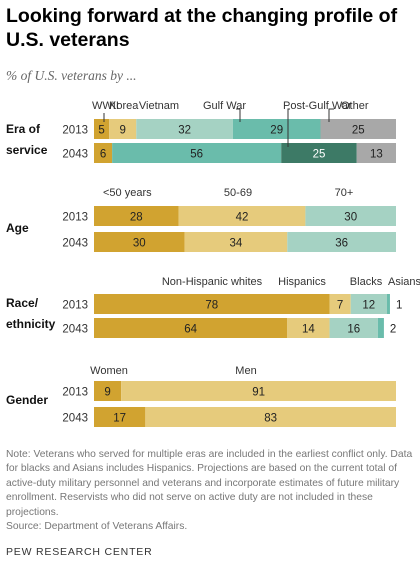 Image resolution: width=420 pixels, height=578 pixels. I want to click on row-label-era-of-service-2043: 2043, so click(75, 155).